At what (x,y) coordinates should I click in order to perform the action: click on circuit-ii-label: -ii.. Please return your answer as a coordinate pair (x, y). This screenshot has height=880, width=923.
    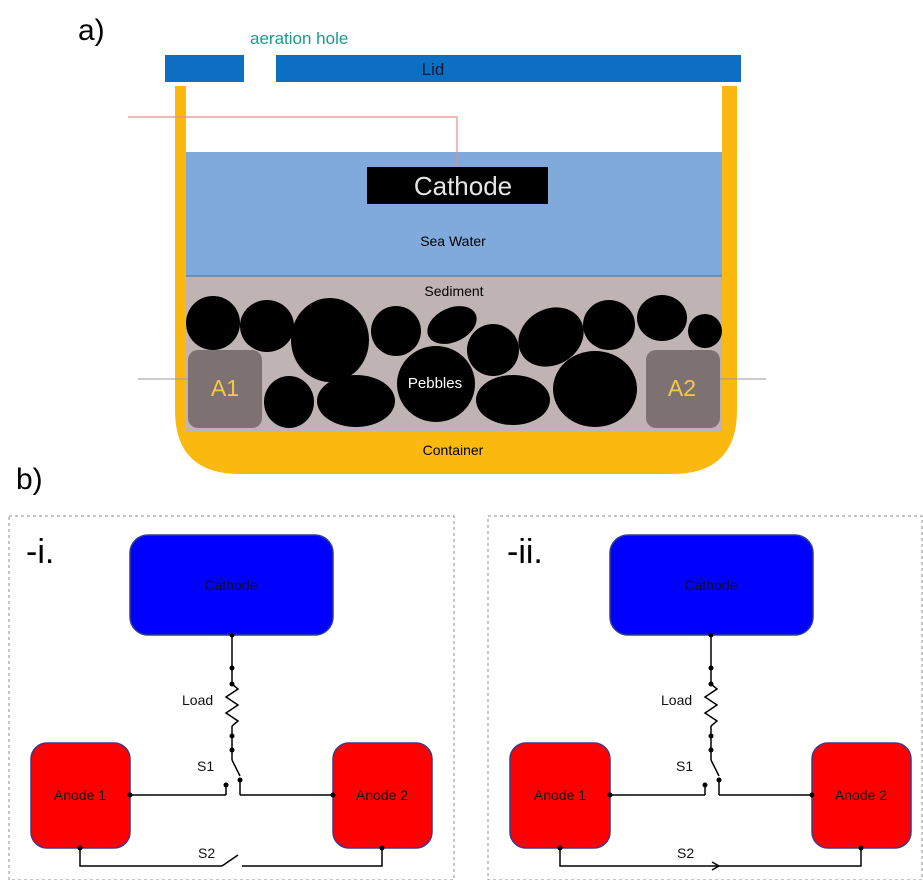
    Looking at the image, I should click on (525, 552).